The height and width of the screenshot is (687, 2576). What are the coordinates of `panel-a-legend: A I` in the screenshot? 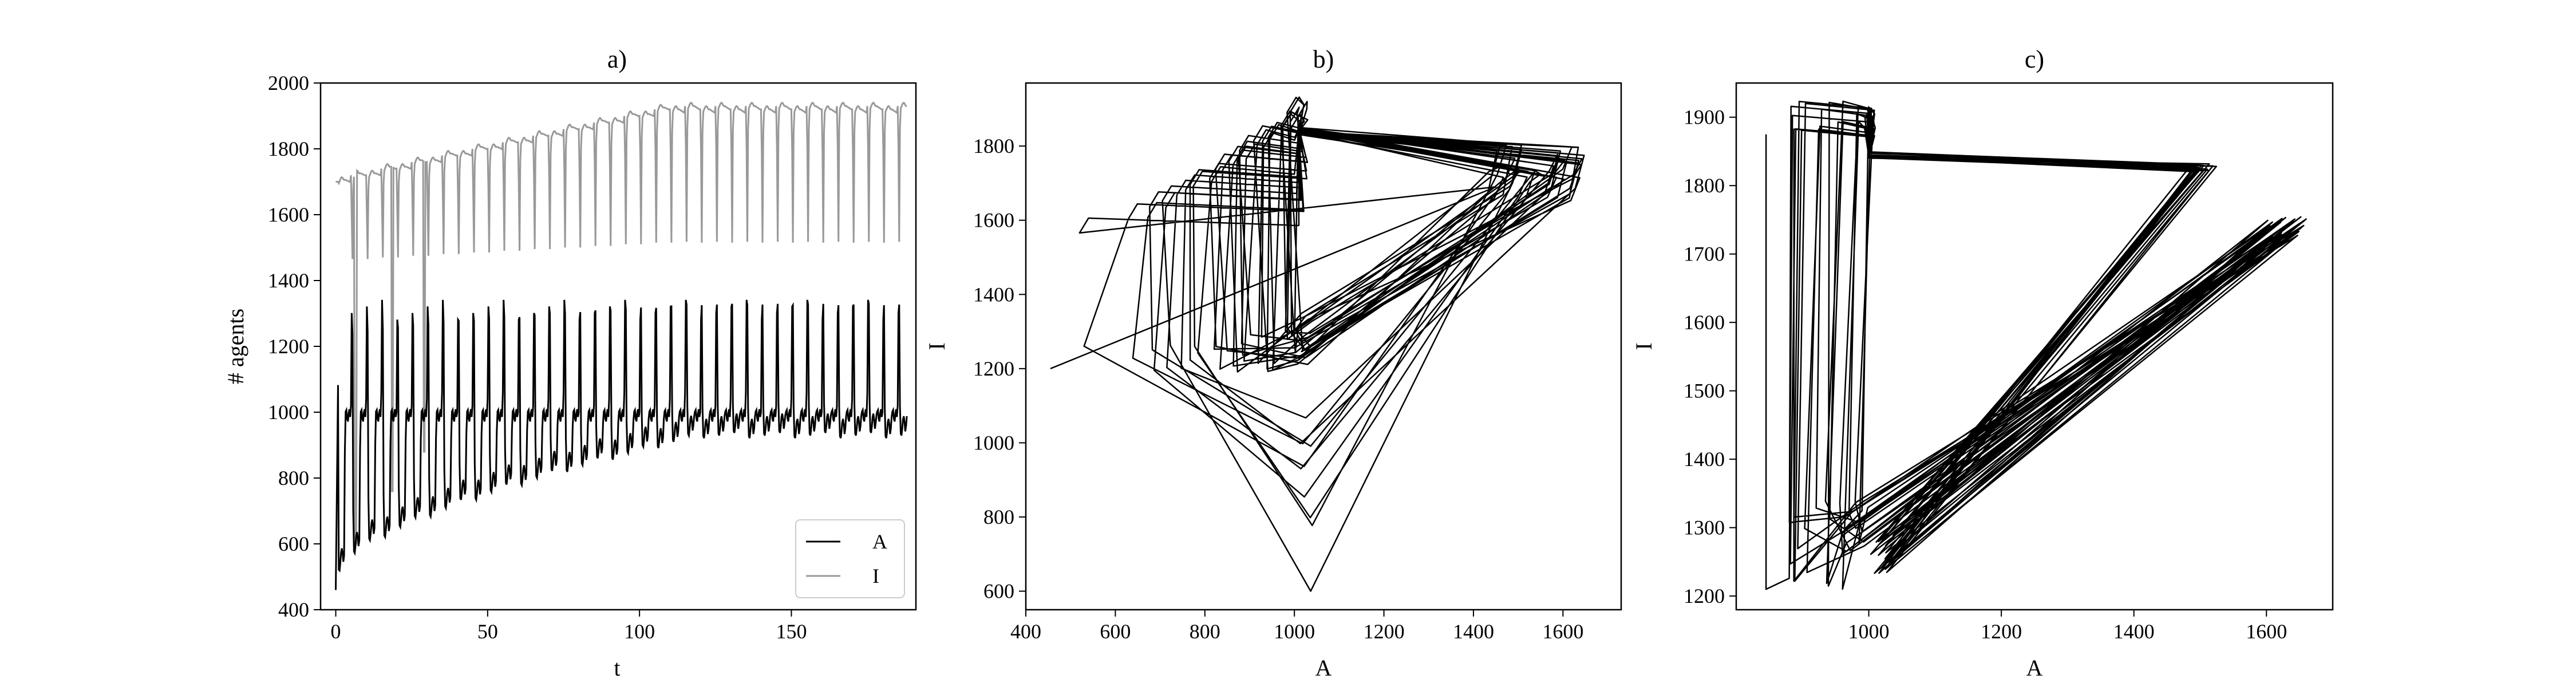 It's located at (850, 558).